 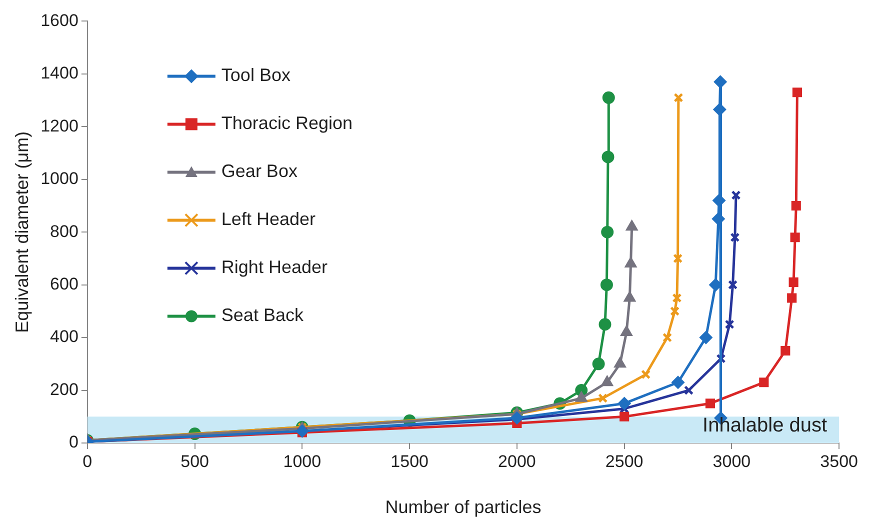 What do you see at coordinates (731, 461) in the screenshot?
I see `x-tick-label: 3000` at bounding box center [731, 461].